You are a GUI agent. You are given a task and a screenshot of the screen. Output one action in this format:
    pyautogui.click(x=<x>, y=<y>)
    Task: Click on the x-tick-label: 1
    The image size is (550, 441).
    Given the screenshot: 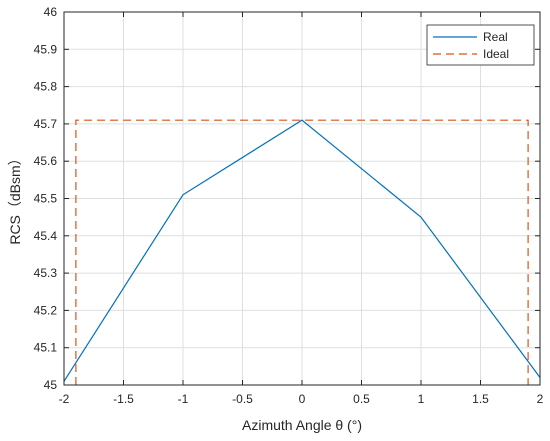 What is the action you would take?
    pyautogui.click(x=421, y=399)
    